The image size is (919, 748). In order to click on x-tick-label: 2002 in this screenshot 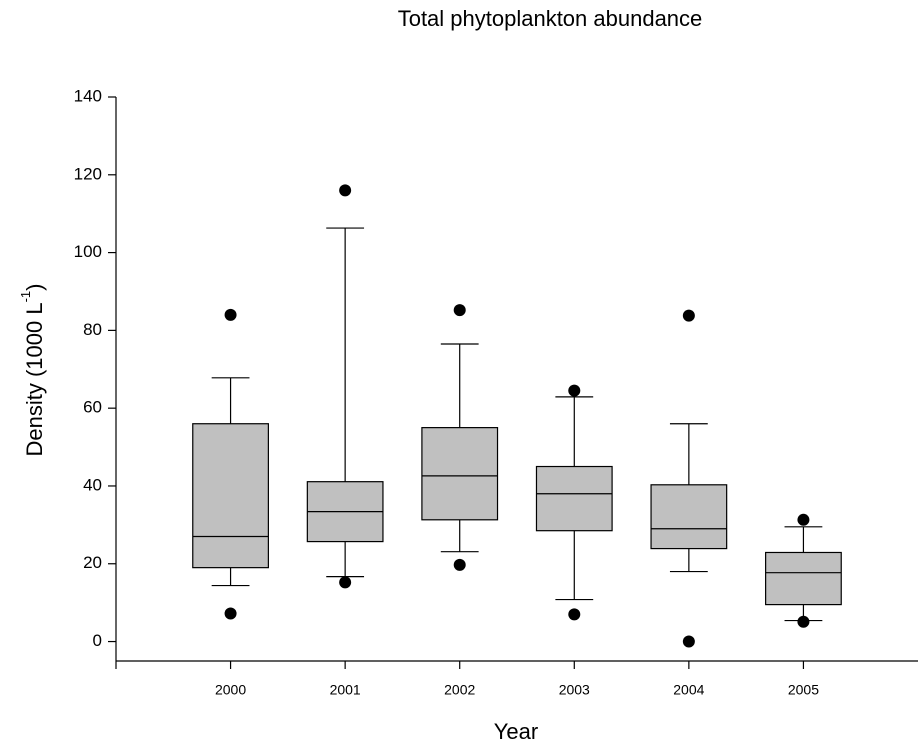, I will do `click(459, 690)`.